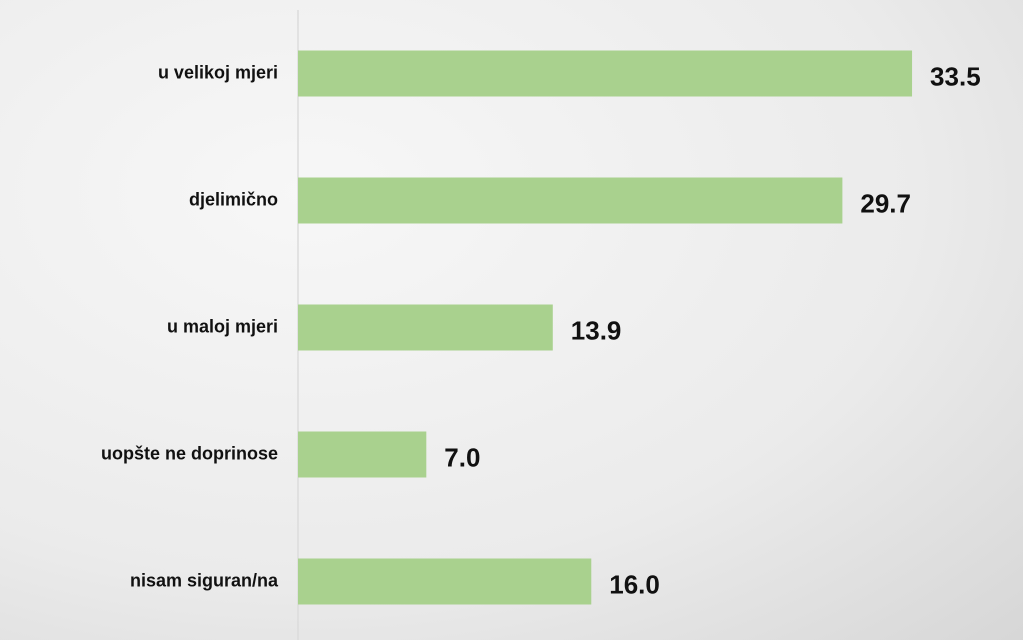 Image resolution: width=1023 pixels, height=640 pixels. I want to click on data-label: 16.0, so click(634, 584).